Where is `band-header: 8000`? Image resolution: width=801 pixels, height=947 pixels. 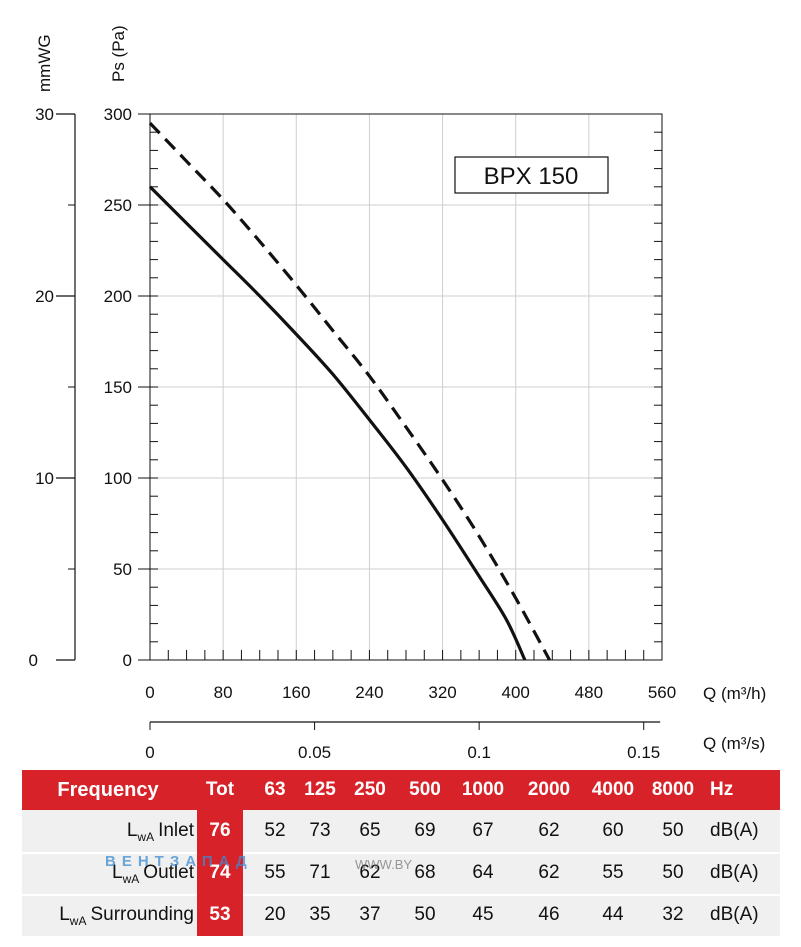
band-header: 8000 is located at coordinates (673, 789).